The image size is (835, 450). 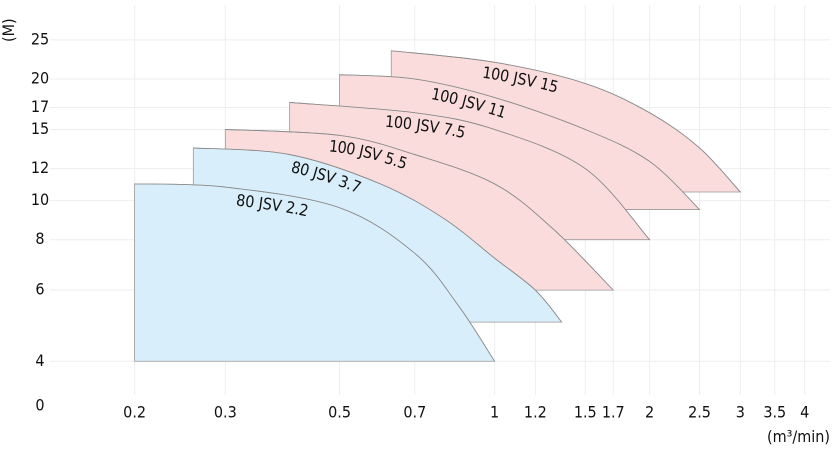 I want to click on x-tick-label: 0.3, so click(x=225, y=412).